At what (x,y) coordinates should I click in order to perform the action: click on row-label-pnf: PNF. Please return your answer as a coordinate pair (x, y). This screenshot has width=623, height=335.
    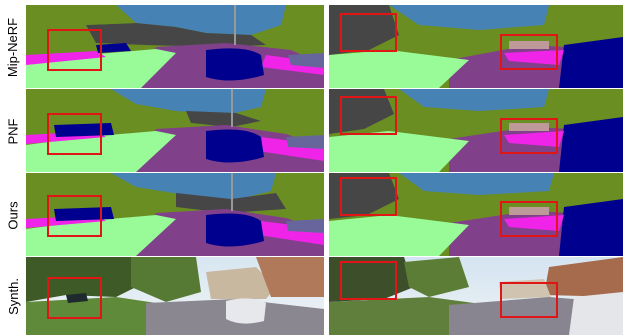
    Looking at the image, I should click on (13, 131).